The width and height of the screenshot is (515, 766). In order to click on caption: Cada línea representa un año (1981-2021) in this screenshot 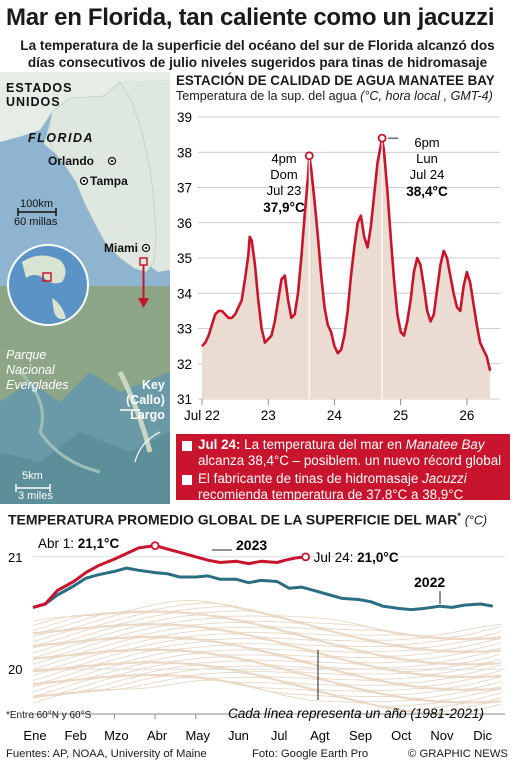, I will do `click(356, 713)`.